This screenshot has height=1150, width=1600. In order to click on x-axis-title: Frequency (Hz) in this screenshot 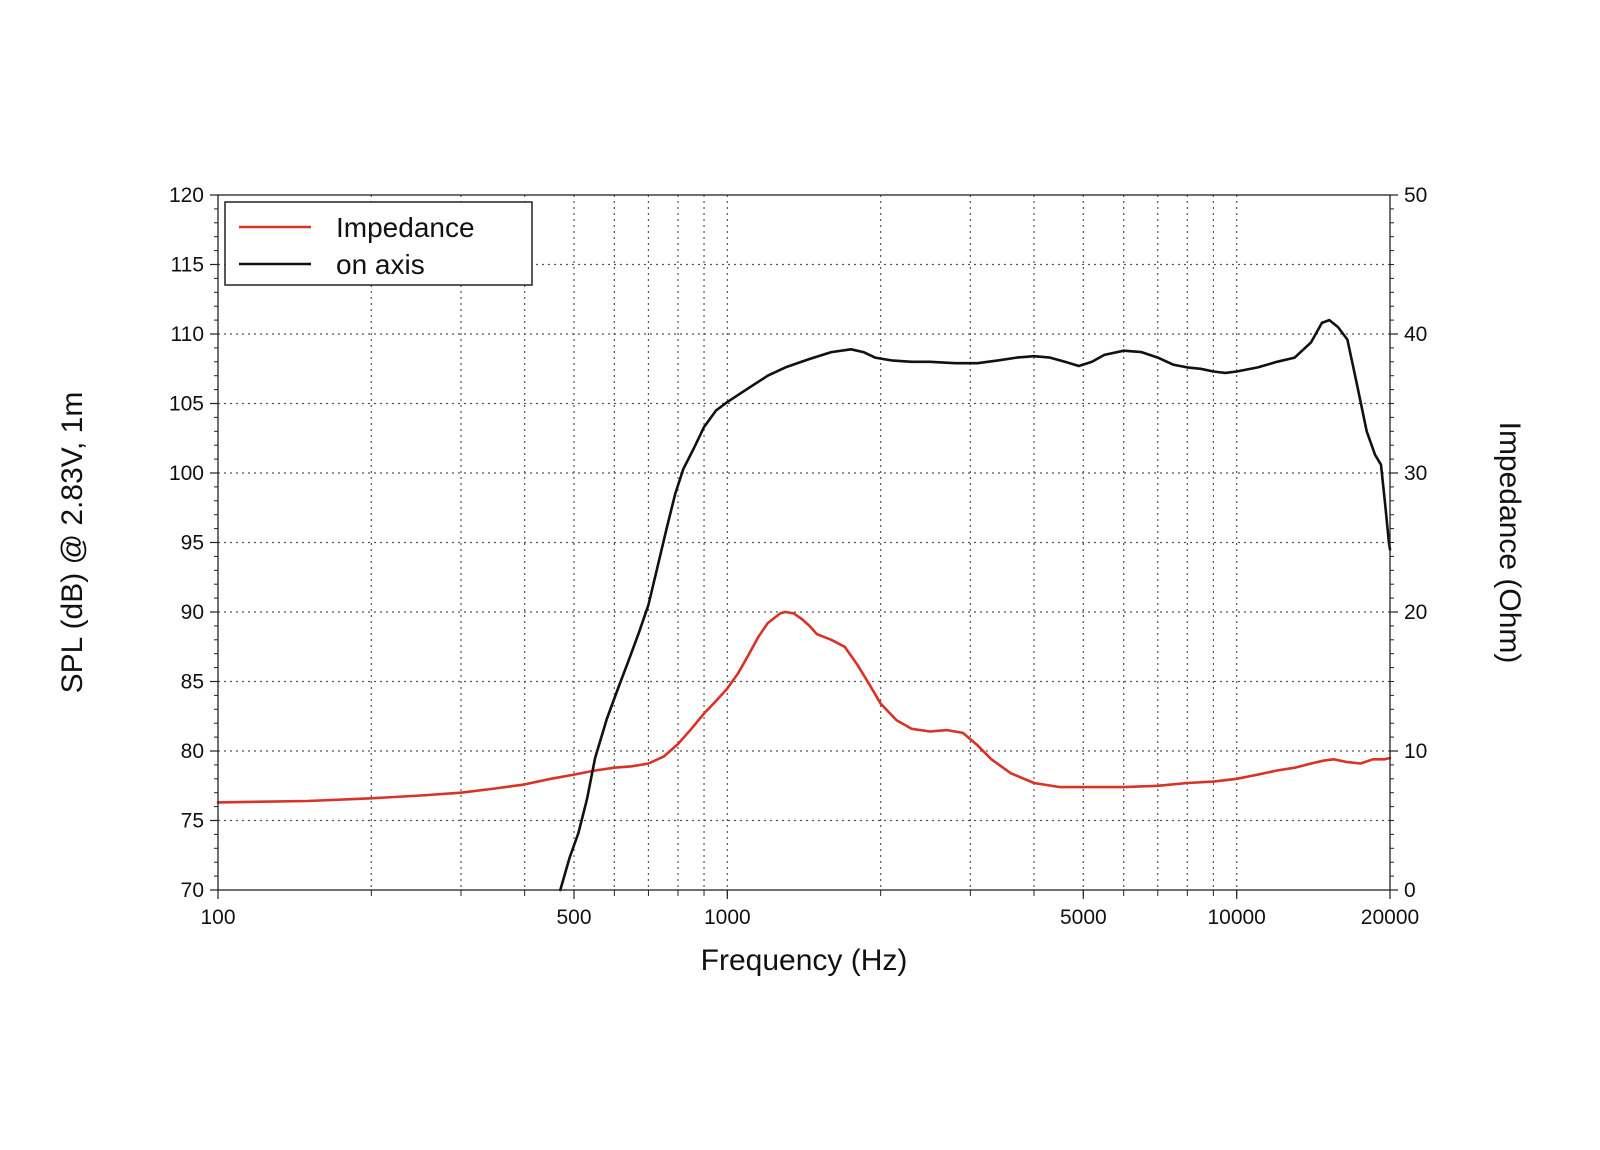, I will do `click(804, 960)`.